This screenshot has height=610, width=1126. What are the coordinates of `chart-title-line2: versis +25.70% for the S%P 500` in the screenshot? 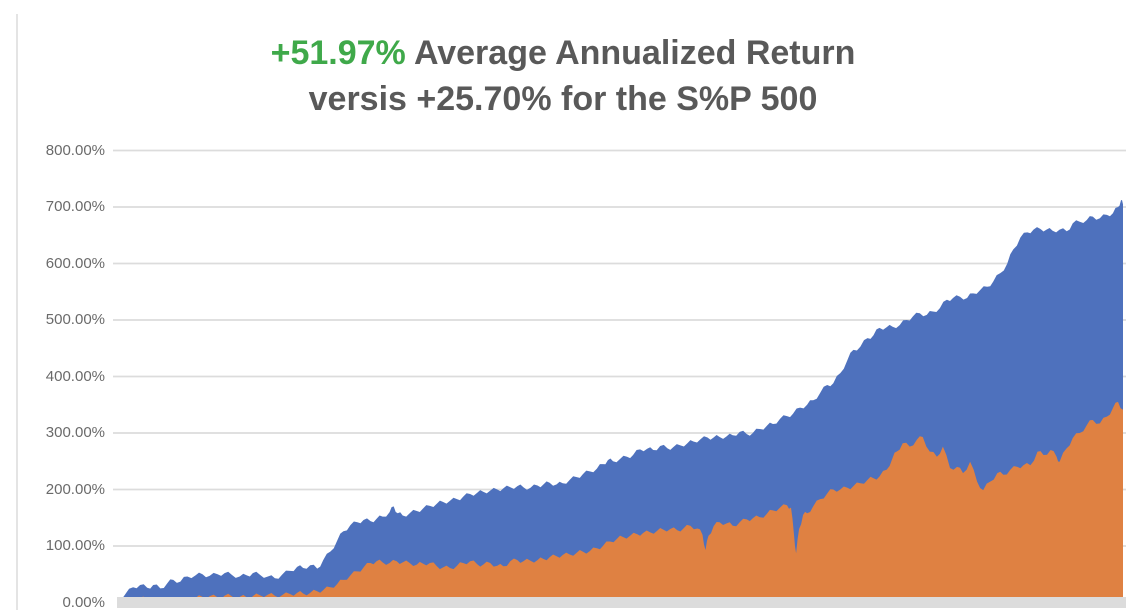 It's located at (563, 99).